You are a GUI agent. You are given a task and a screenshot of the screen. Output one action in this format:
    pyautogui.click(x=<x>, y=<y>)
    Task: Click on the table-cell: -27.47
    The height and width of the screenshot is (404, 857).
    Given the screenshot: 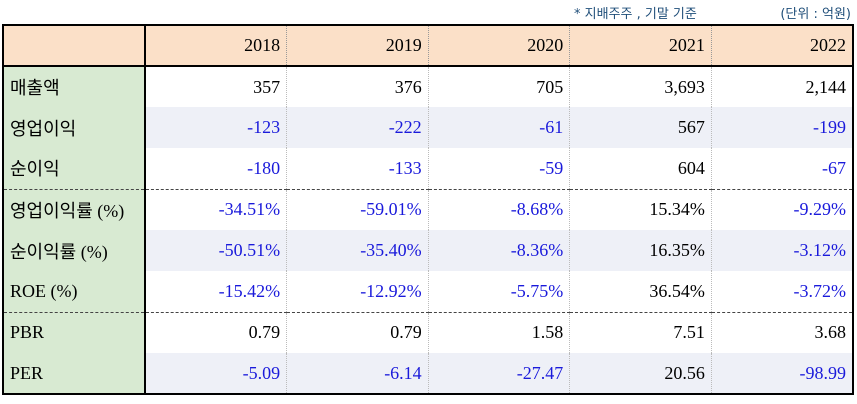 What is the action you would take?
    pyautogui.click(x=498, y=374)
    